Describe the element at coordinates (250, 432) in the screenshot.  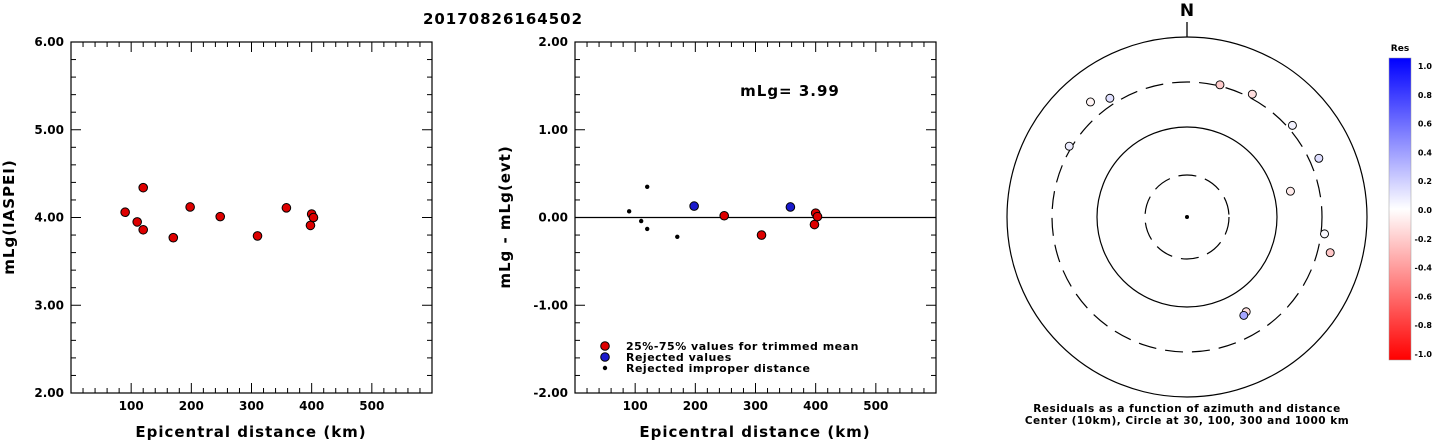
I see `x-axis-label-magnitude: Epicentral distance (km)` at that location.